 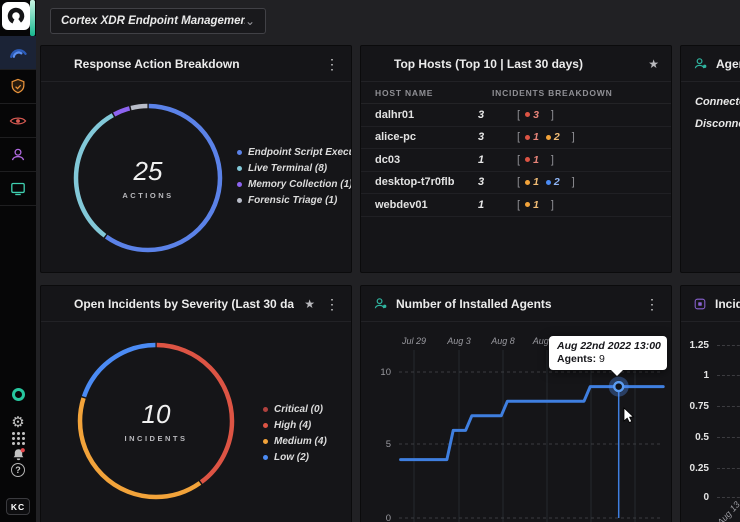 I want to click on table-row: dalhr01 3 [ 3 ], so click(x=516, y=115).